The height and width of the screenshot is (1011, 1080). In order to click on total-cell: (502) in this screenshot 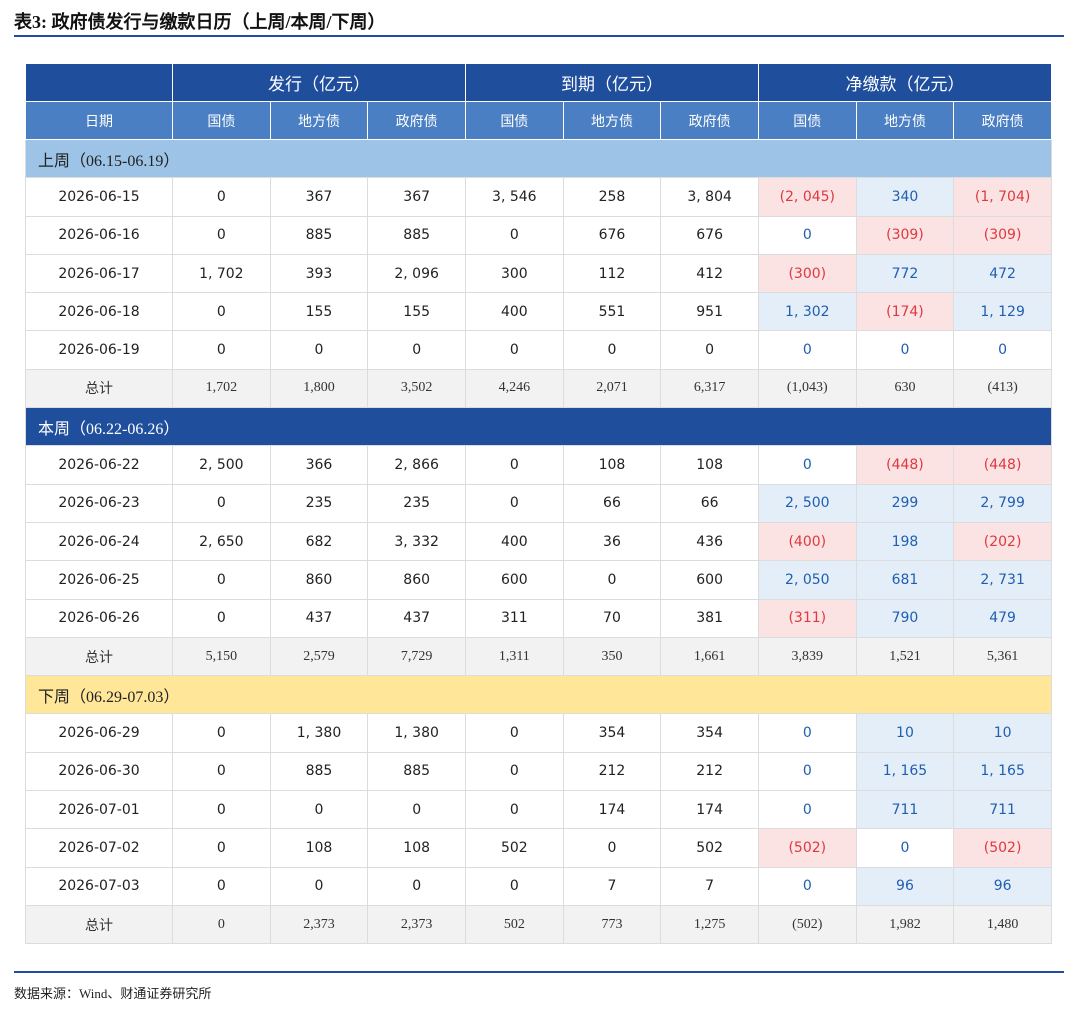, I will do `click(807, 924)`.